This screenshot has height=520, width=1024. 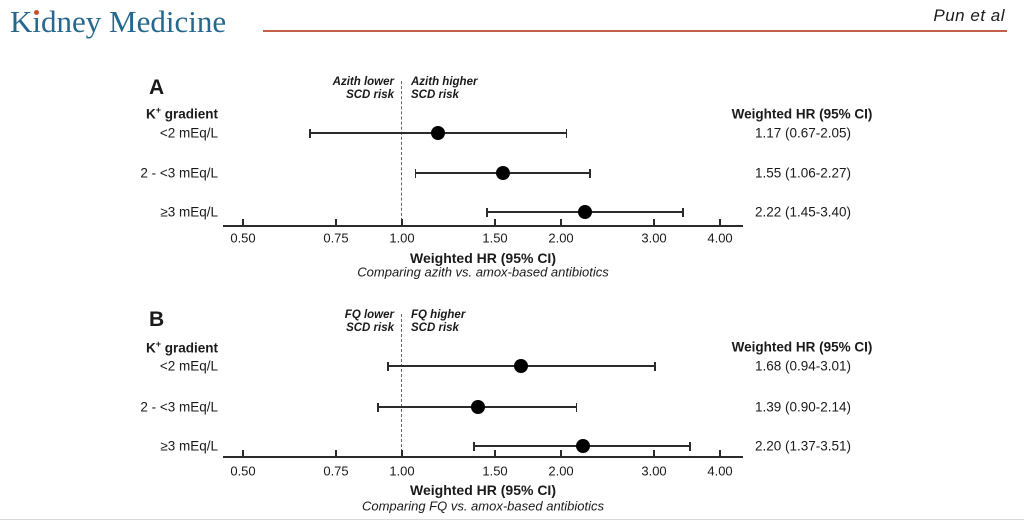 What do you see at coordinates (369, 315) in the screenshot?
I see `annotation-line: FQ lower` at bounding box center [369, 315].